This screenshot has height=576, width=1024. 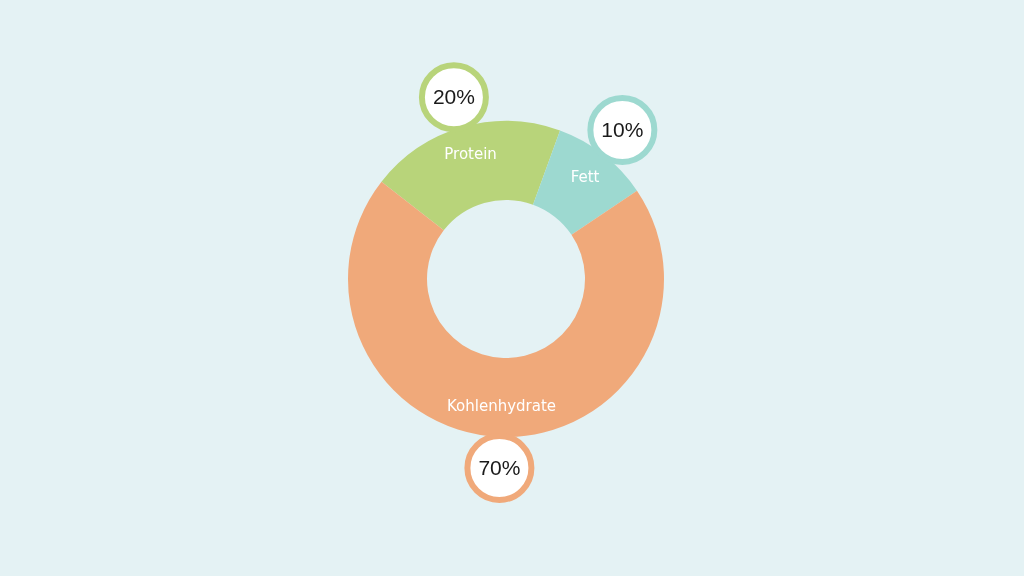 What do you see at coordinates (453, 97) in the screenshot?
I see `data-label: 20%` at bounding box center [453, 97].